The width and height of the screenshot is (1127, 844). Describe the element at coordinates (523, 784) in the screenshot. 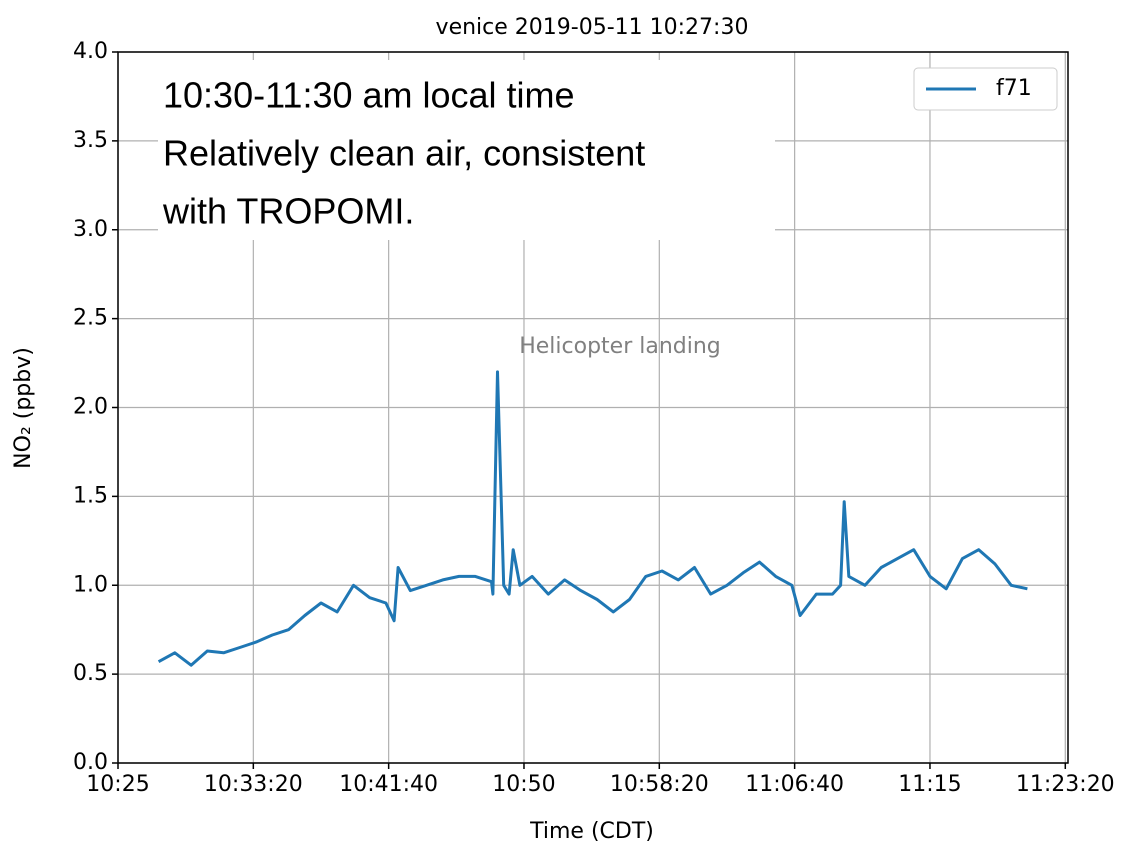

I see `x-tick-label: 10:50` at that location.